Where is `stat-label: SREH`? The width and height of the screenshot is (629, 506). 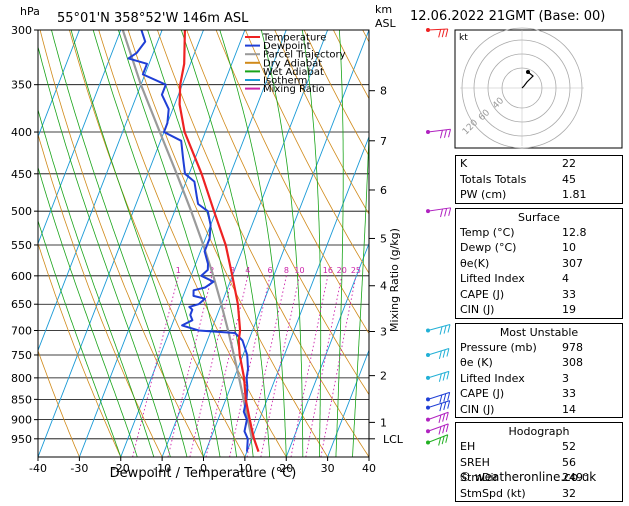 stat-label: SREH is located at coordinates (475, 462).